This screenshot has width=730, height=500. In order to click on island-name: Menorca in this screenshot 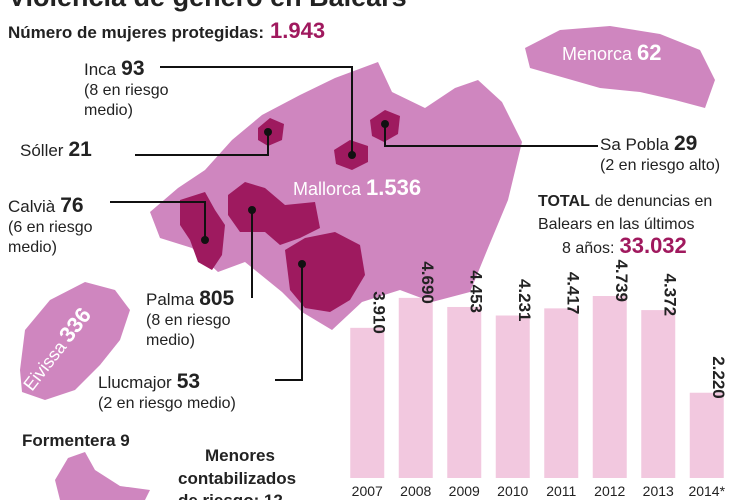, I will do `click(597, 54)`.